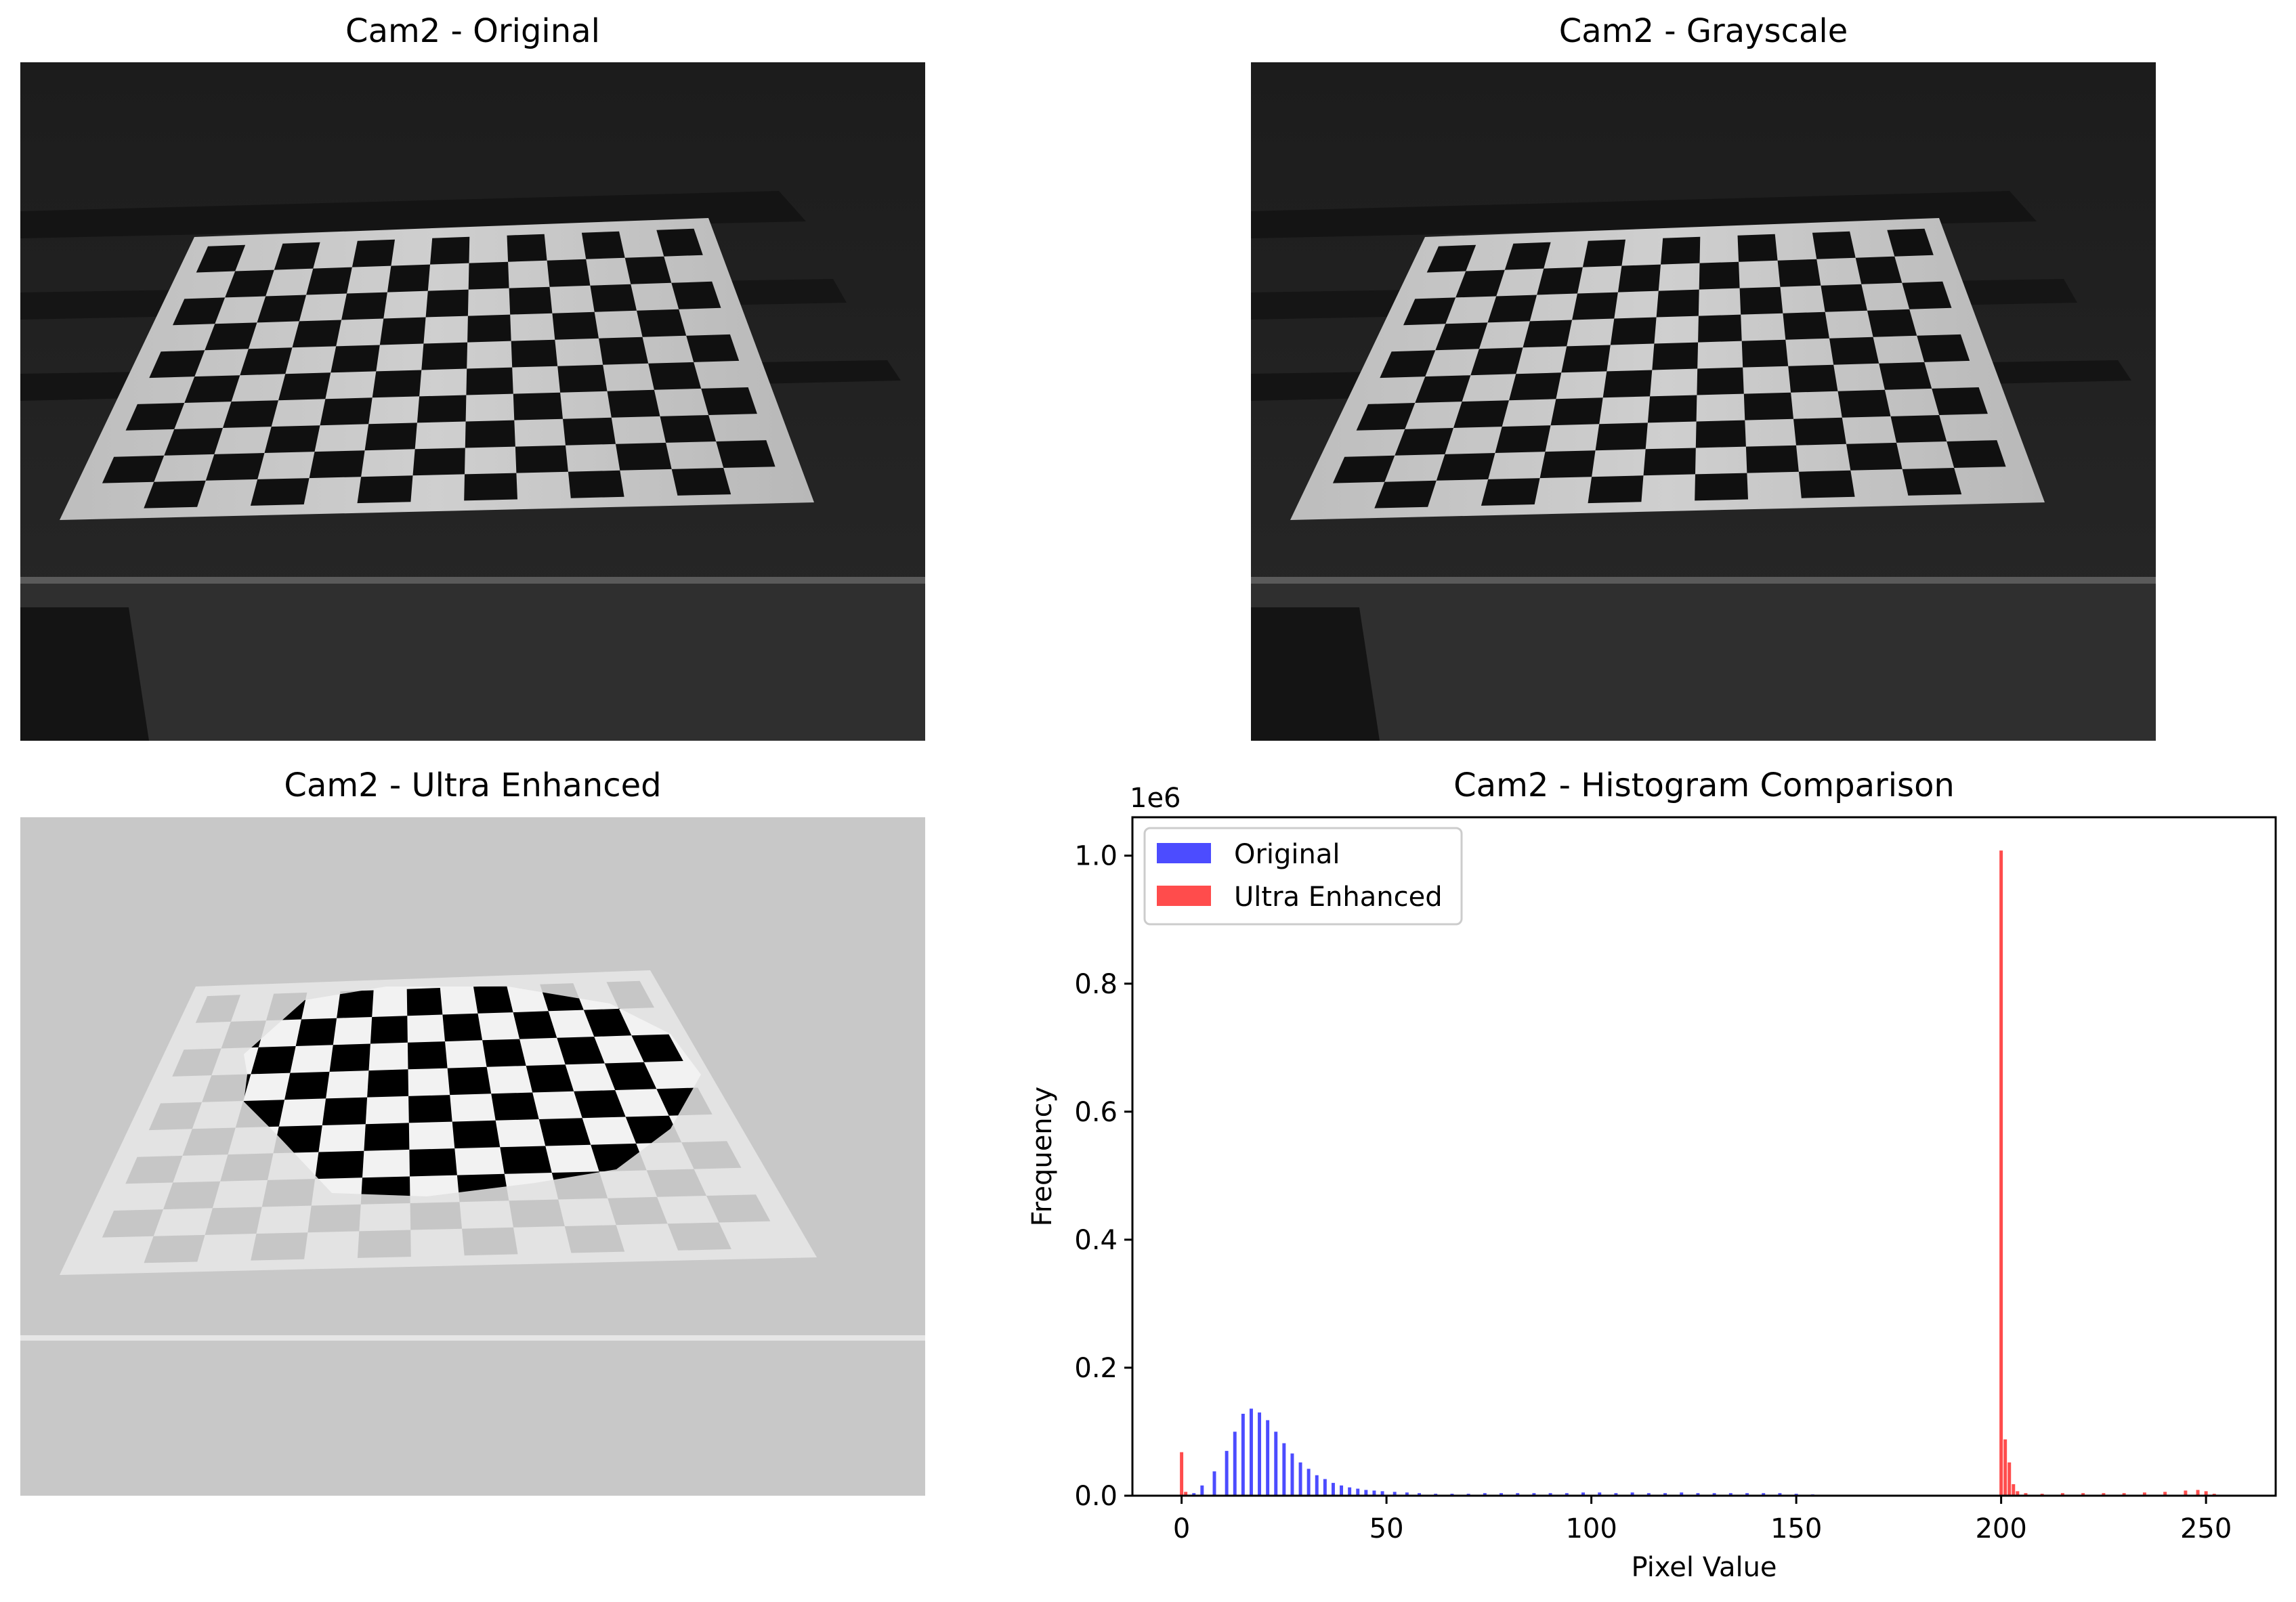 This screenshot has height=1602, width=2296. Describe the element at coordinates (1096, 857) in the screenshot. I see `y-tick-label: 1.0` at that location.